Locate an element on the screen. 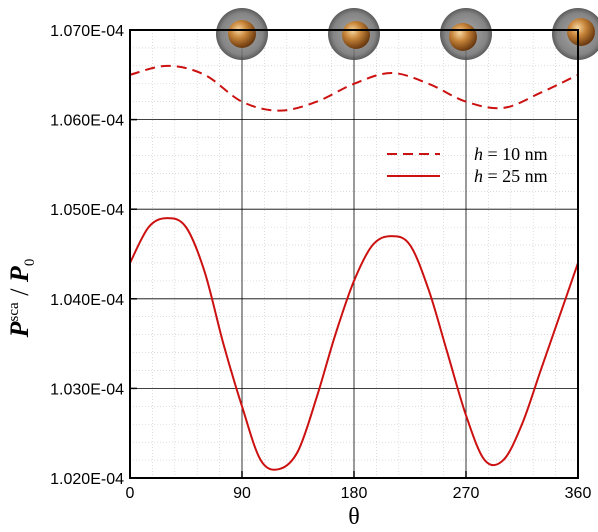  x-tick-label: 270 is located at coordinates (466, 493).